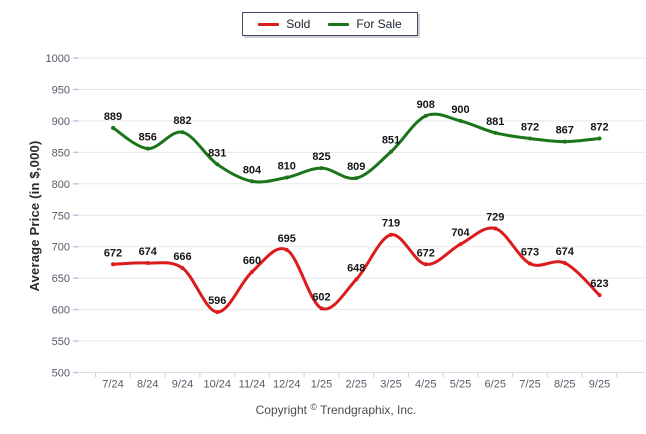  I want to click on data-label-sold: 719, so click(391, 224).